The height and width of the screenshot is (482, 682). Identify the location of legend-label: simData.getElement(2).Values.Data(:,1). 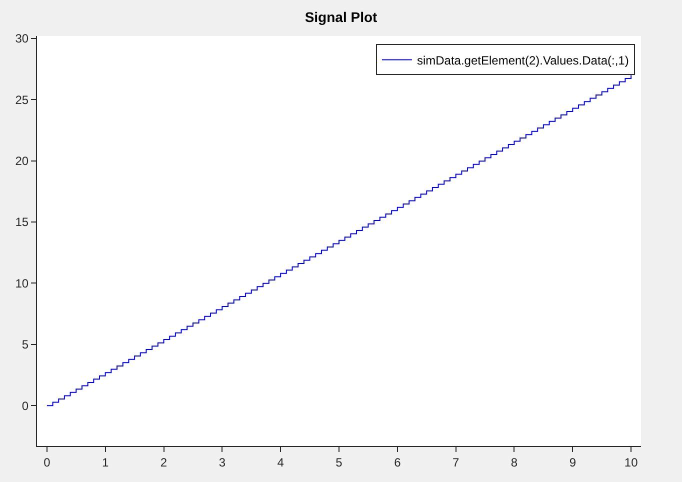
(522, 60).